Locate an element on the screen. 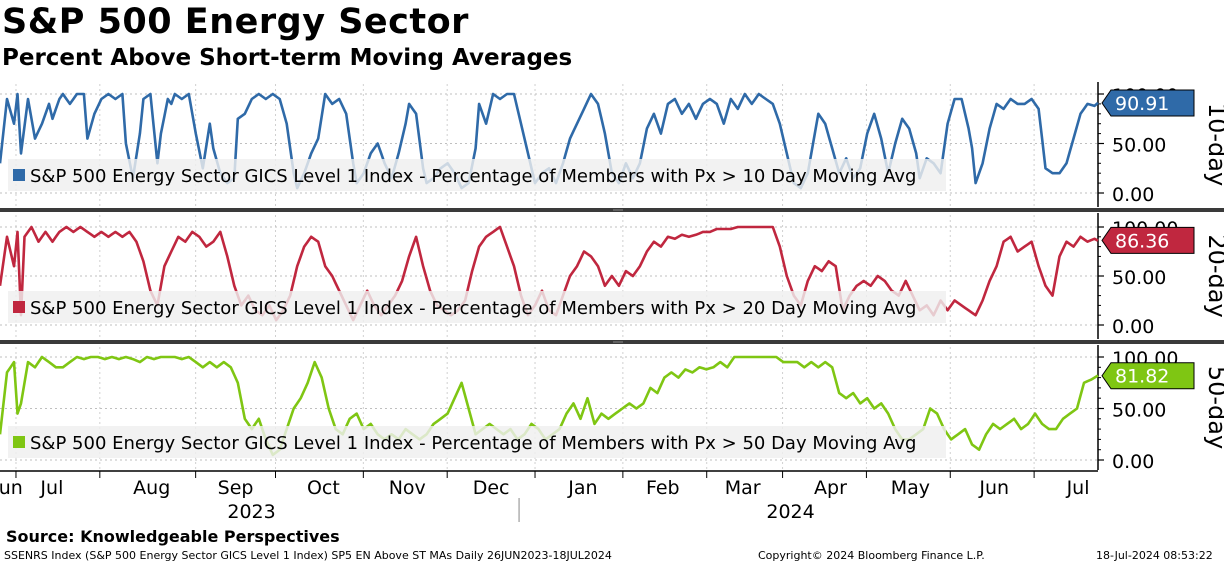 This screenshot has height=566, width=1224. last-value-label-20-day: 86.36 is located at coordinates (1142, 241).